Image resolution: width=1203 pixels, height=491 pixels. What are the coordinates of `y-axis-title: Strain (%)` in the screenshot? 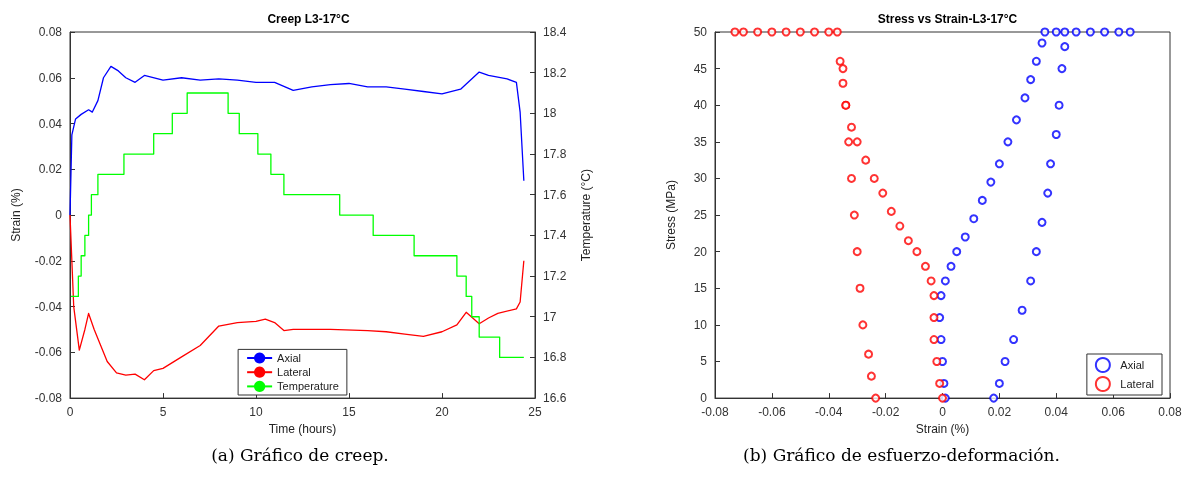 It's located at (16, 215).